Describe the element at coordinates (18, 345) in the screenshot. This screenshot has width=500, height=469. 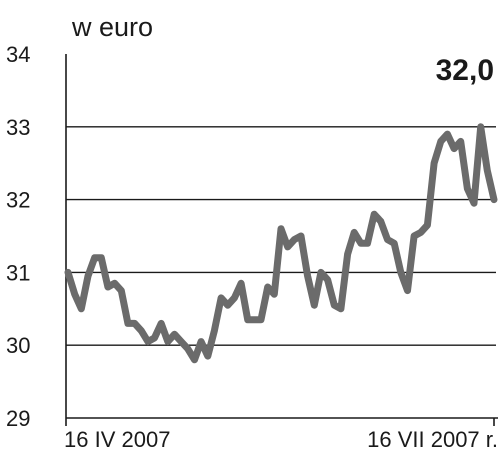
I see `y-tick-label: 30` at that location.